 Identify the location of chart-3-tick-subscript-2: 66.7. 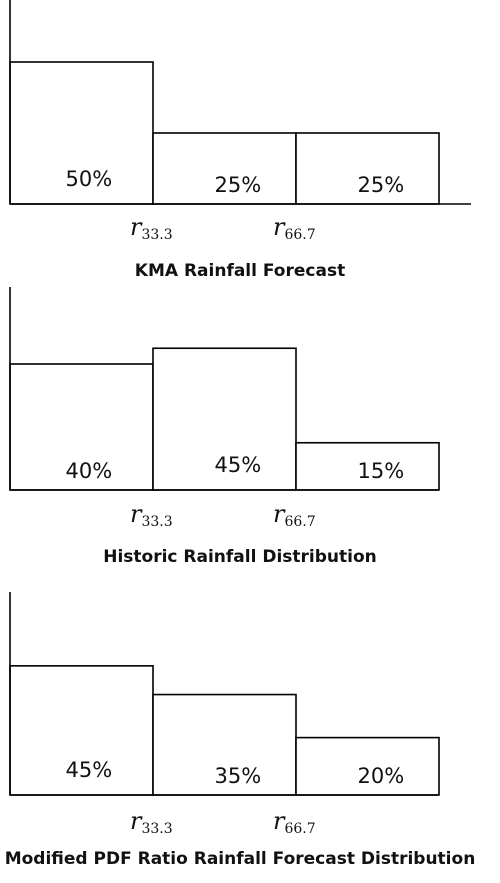
(299, 829).